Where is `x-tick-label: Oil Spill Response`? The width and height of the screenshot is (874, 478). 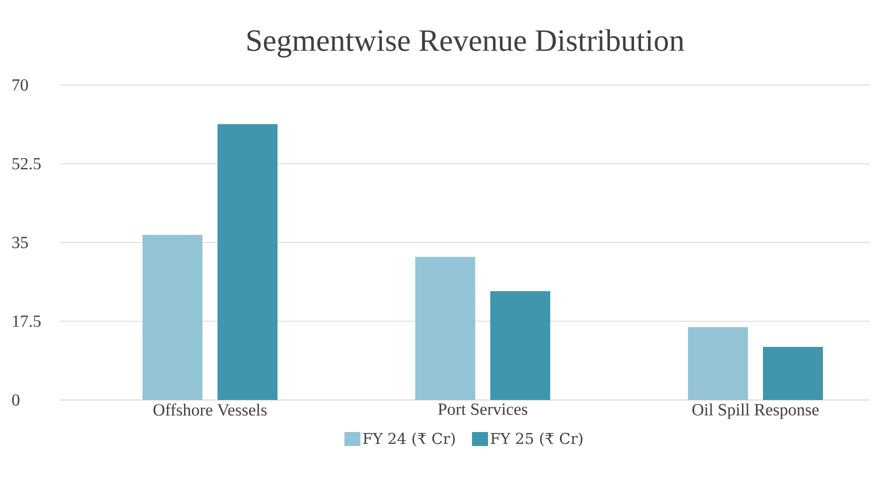
x-tick-label: Oil Spill Response is located at coordinates (755, 411).